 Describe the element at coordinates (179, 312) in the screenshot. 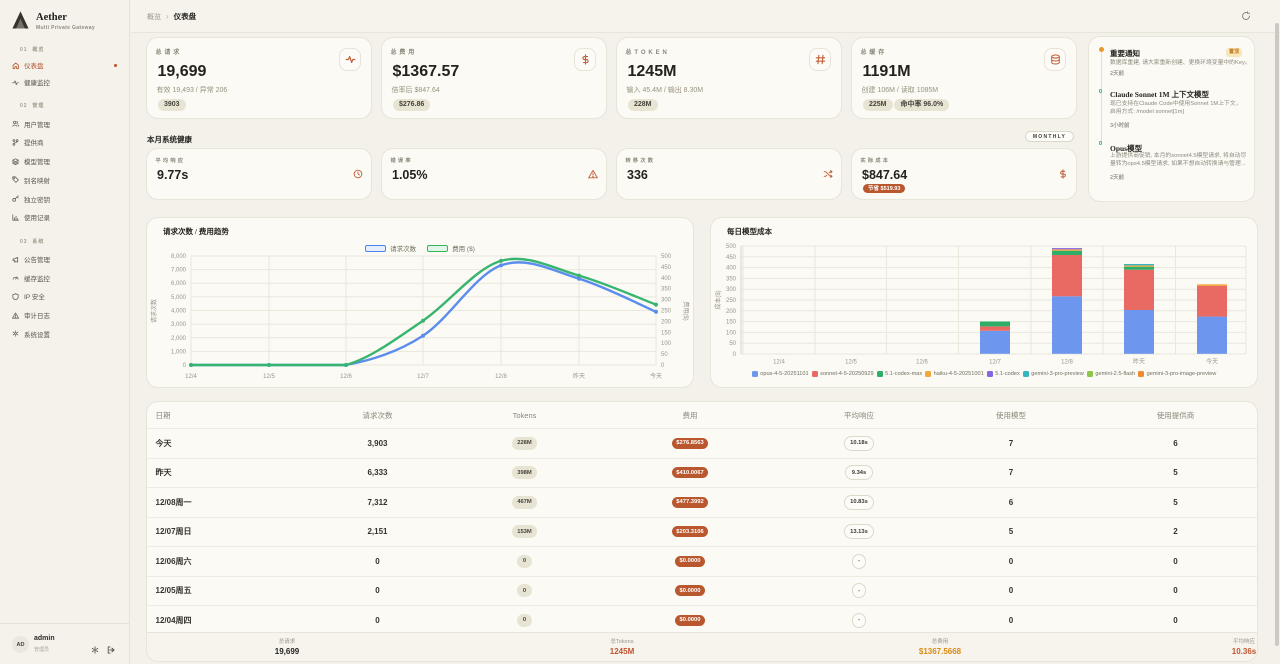

I see `svg-text: 4,000` at that location.